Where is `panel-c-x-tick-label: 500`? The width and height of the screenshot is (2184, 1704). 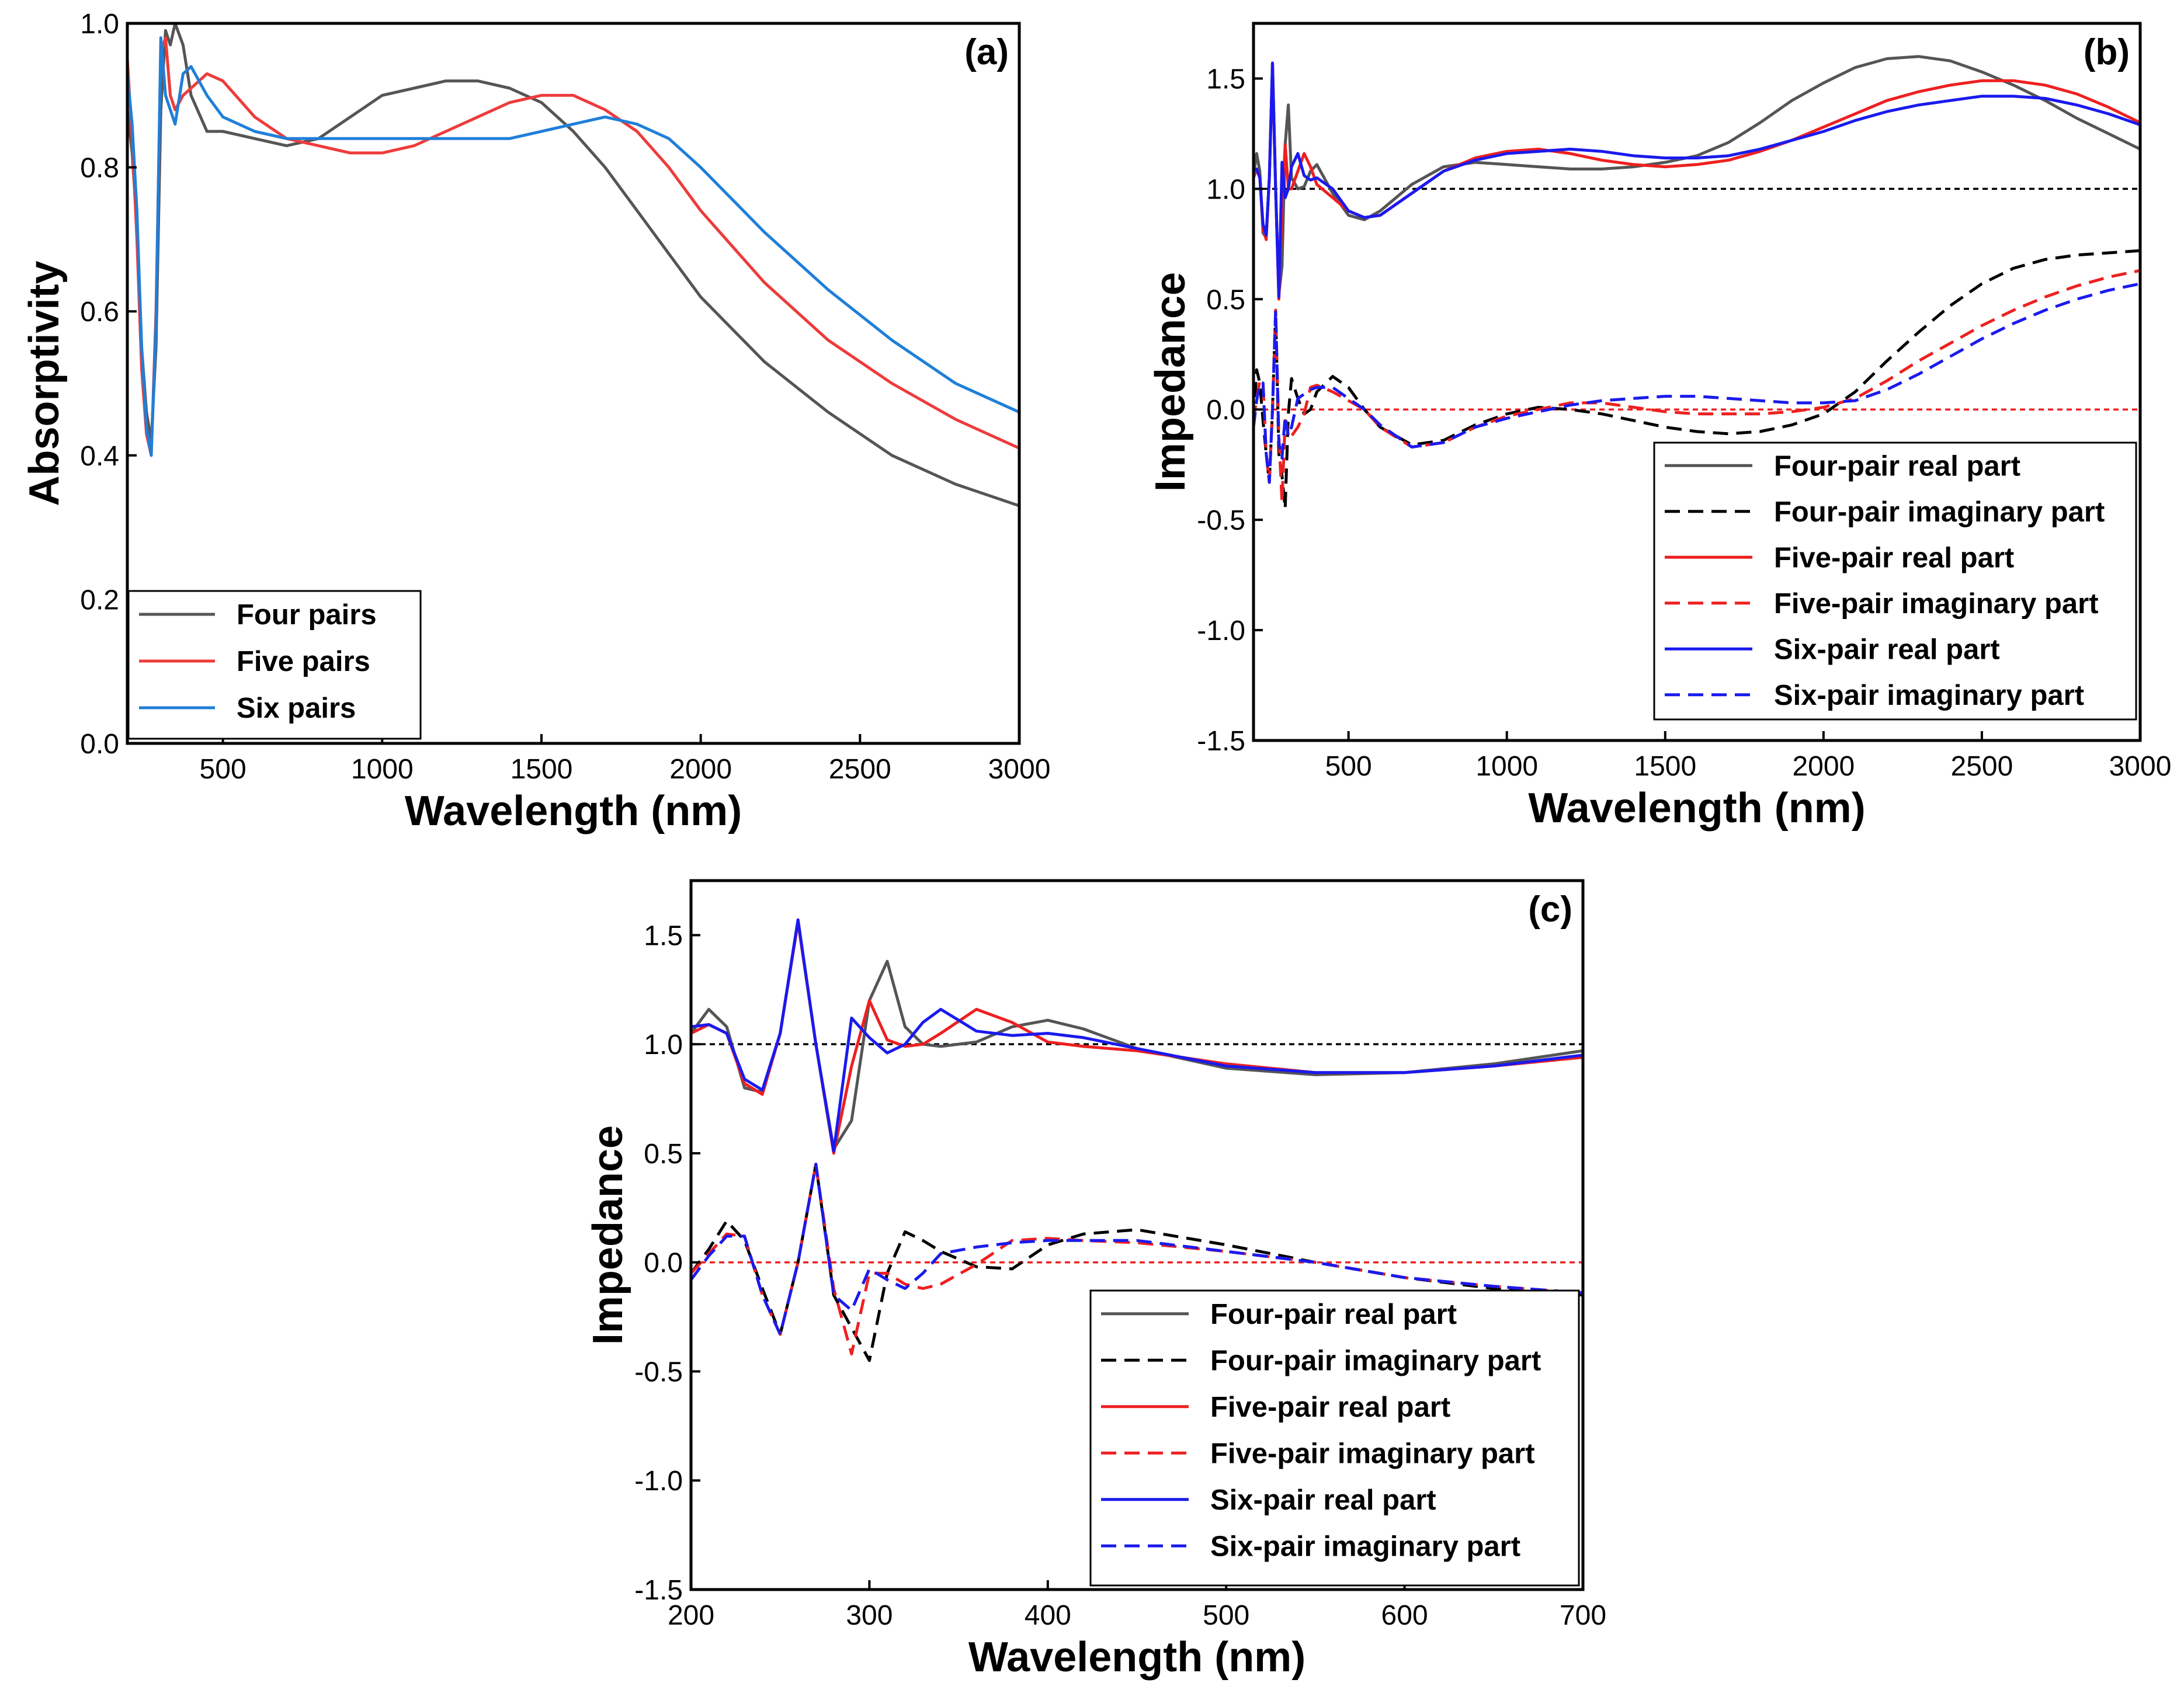
panel-c-x-tick-label: 500 is located at coordinates (1226, 1615).